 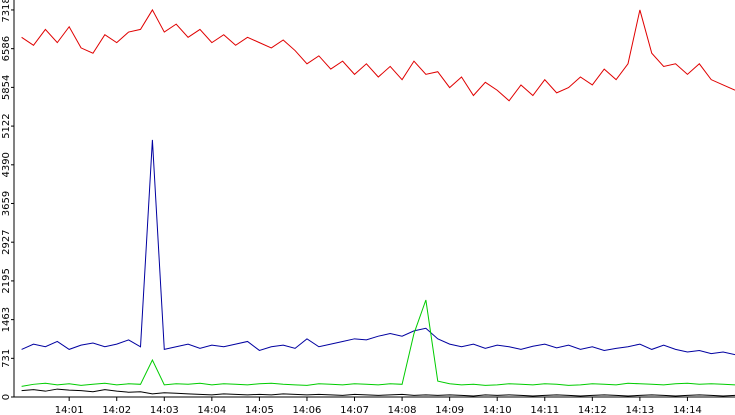 What do you see at coordinates (687, 410) in the screenshot?
I see `x-tick-label: 14:14` at bounding box center [687, 410].